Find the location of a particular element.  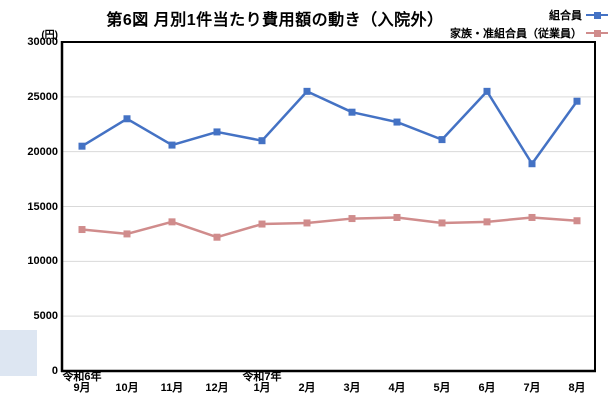

legend-item-kumiaiin: 組合員 is located at coordinates (578, 15).